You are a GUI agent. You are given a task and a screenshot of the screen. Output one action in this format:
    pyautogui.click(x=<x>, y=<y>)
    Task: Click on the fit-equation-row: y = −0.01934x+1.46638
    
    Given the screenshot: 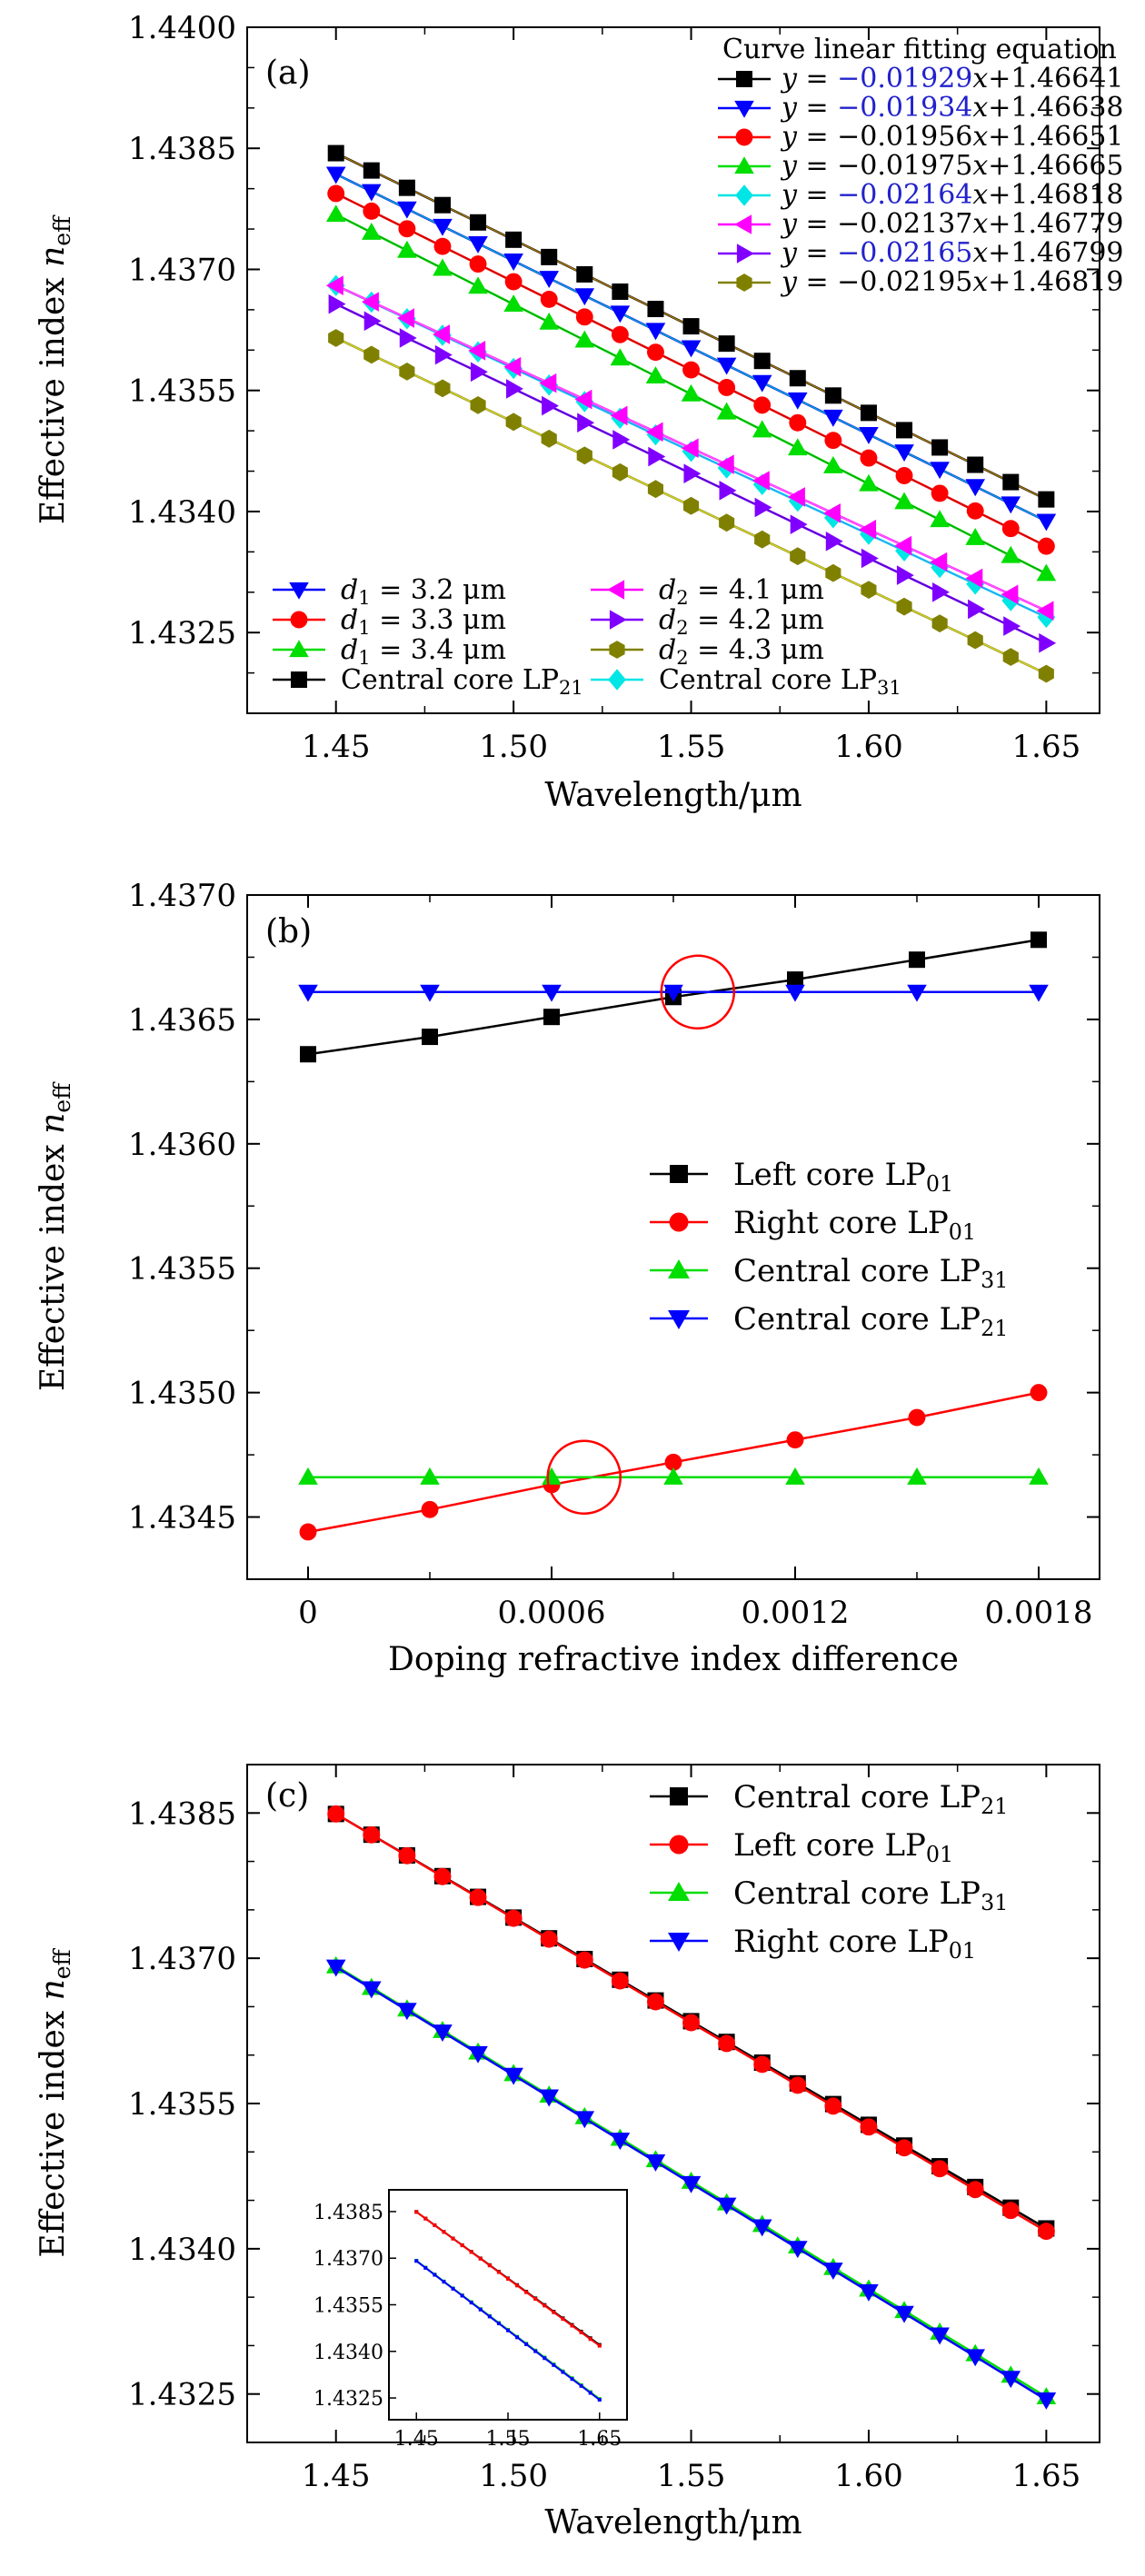 What is the action you would take?
    pyautogui.click(x=921, y=108)
    